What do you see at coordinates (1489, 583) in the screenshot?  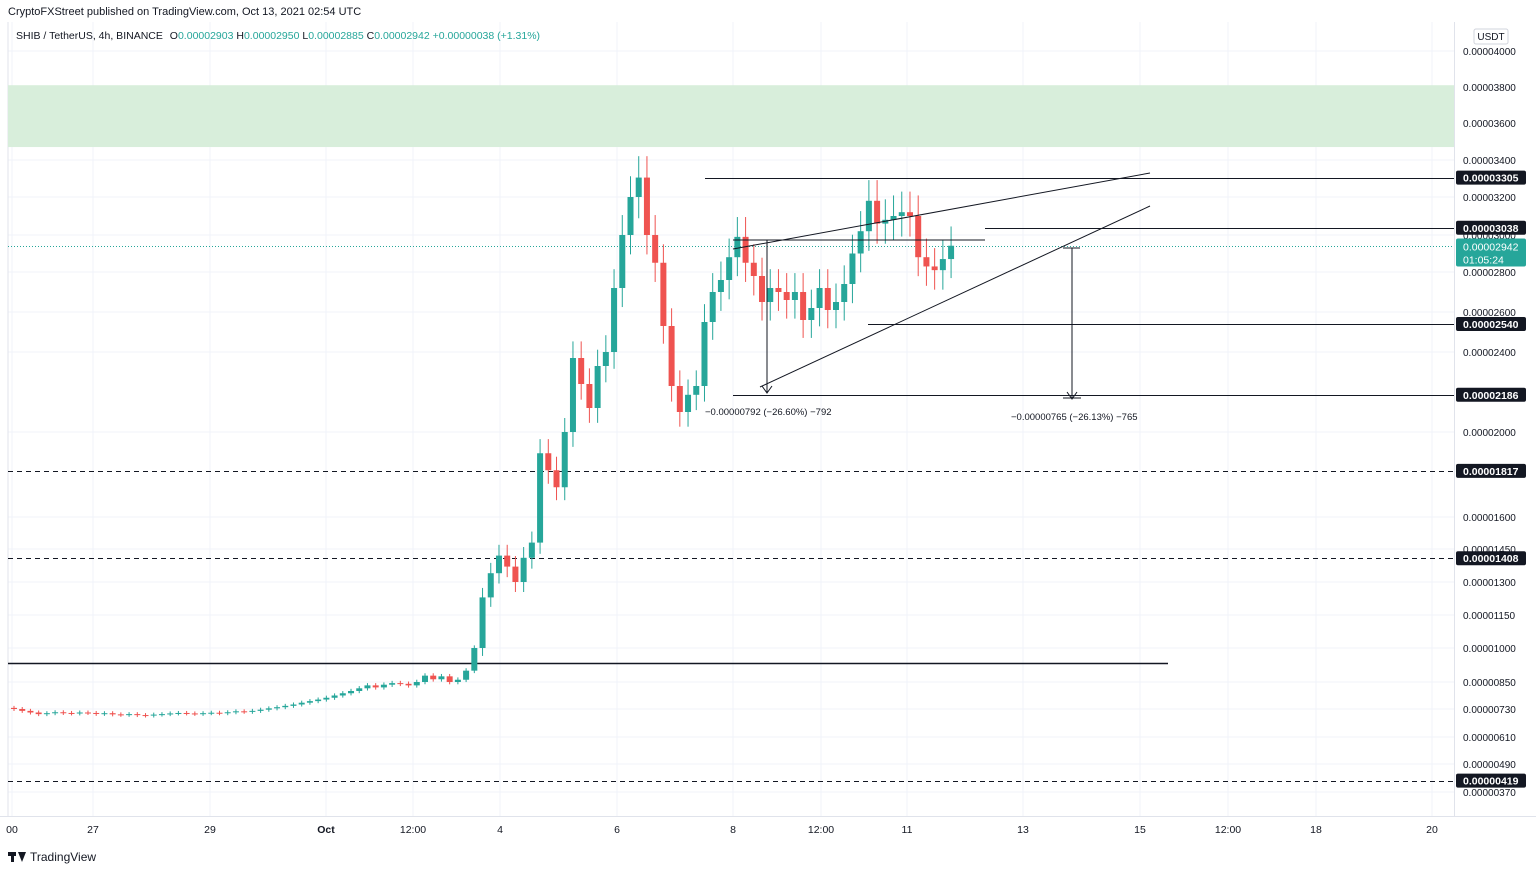 I see `price-tick-label: 0.00001300` at bounding box center [1489, 583].